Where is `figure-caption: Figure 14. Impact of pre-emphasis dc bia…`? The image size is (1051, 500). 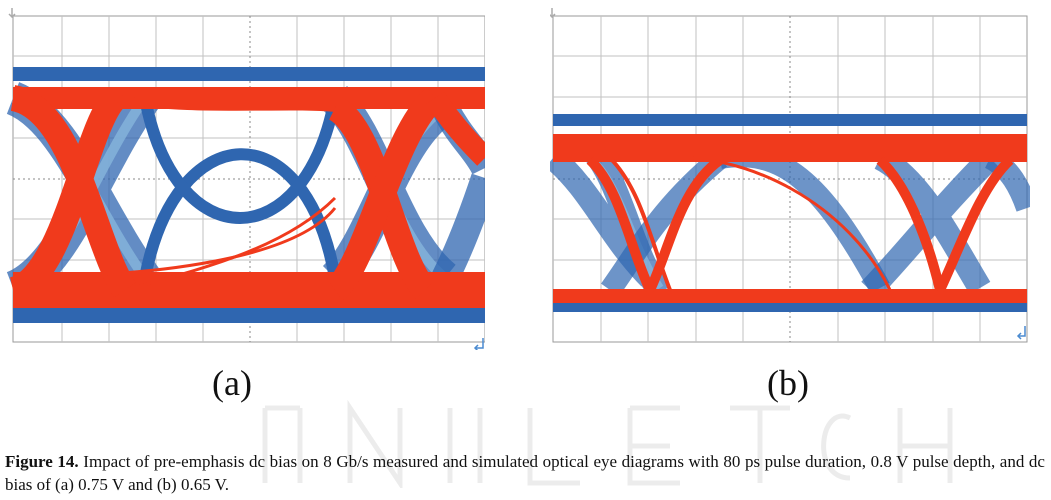
figure-caption: Figure 14. Impact of pre-emphasis dc bia… is located at coordinates (525, 473).